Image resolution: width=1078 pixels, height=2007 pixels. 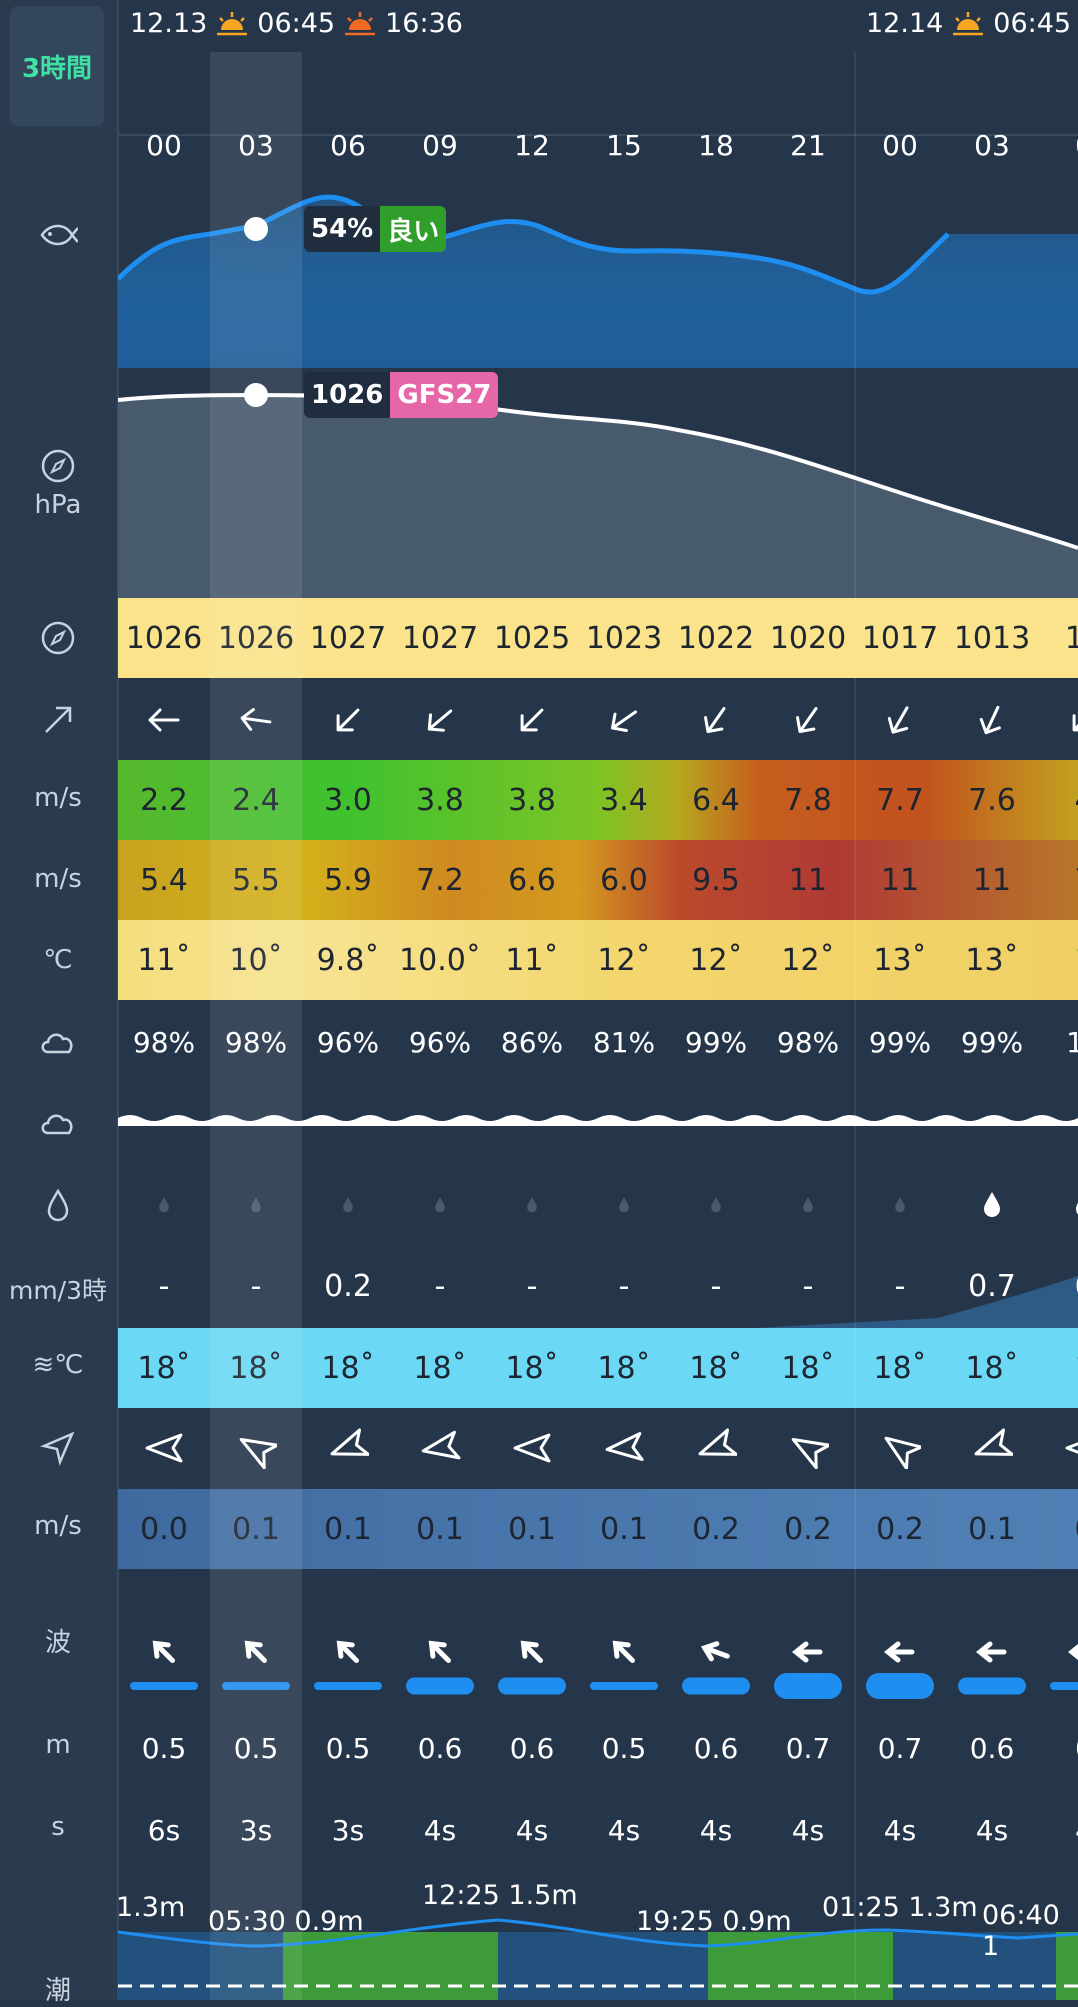 I want to click on hour-cell: 06, so click(x=348, y=145).